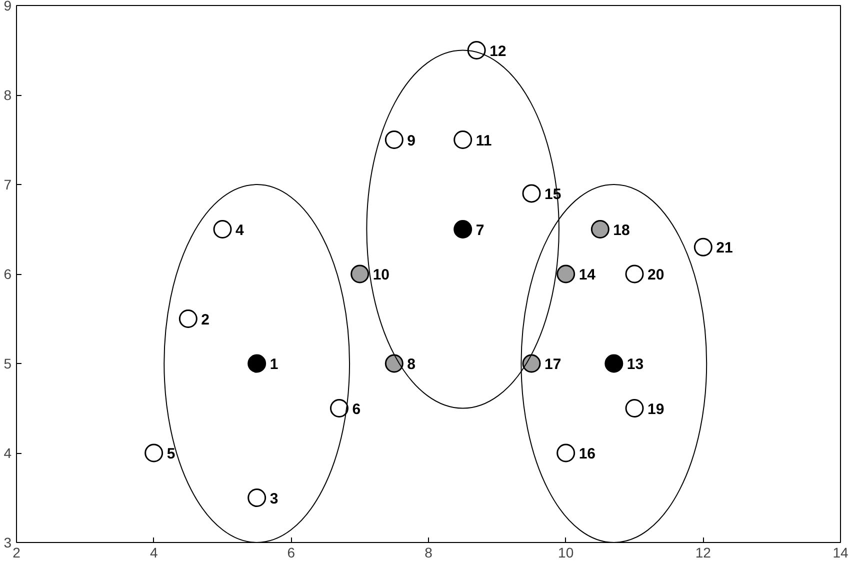 The width and height of the screenshot is (866, 565). Describe the element at coordinates (840, 552) in the screenshot. I see `x-tick-label: 14` at that location.